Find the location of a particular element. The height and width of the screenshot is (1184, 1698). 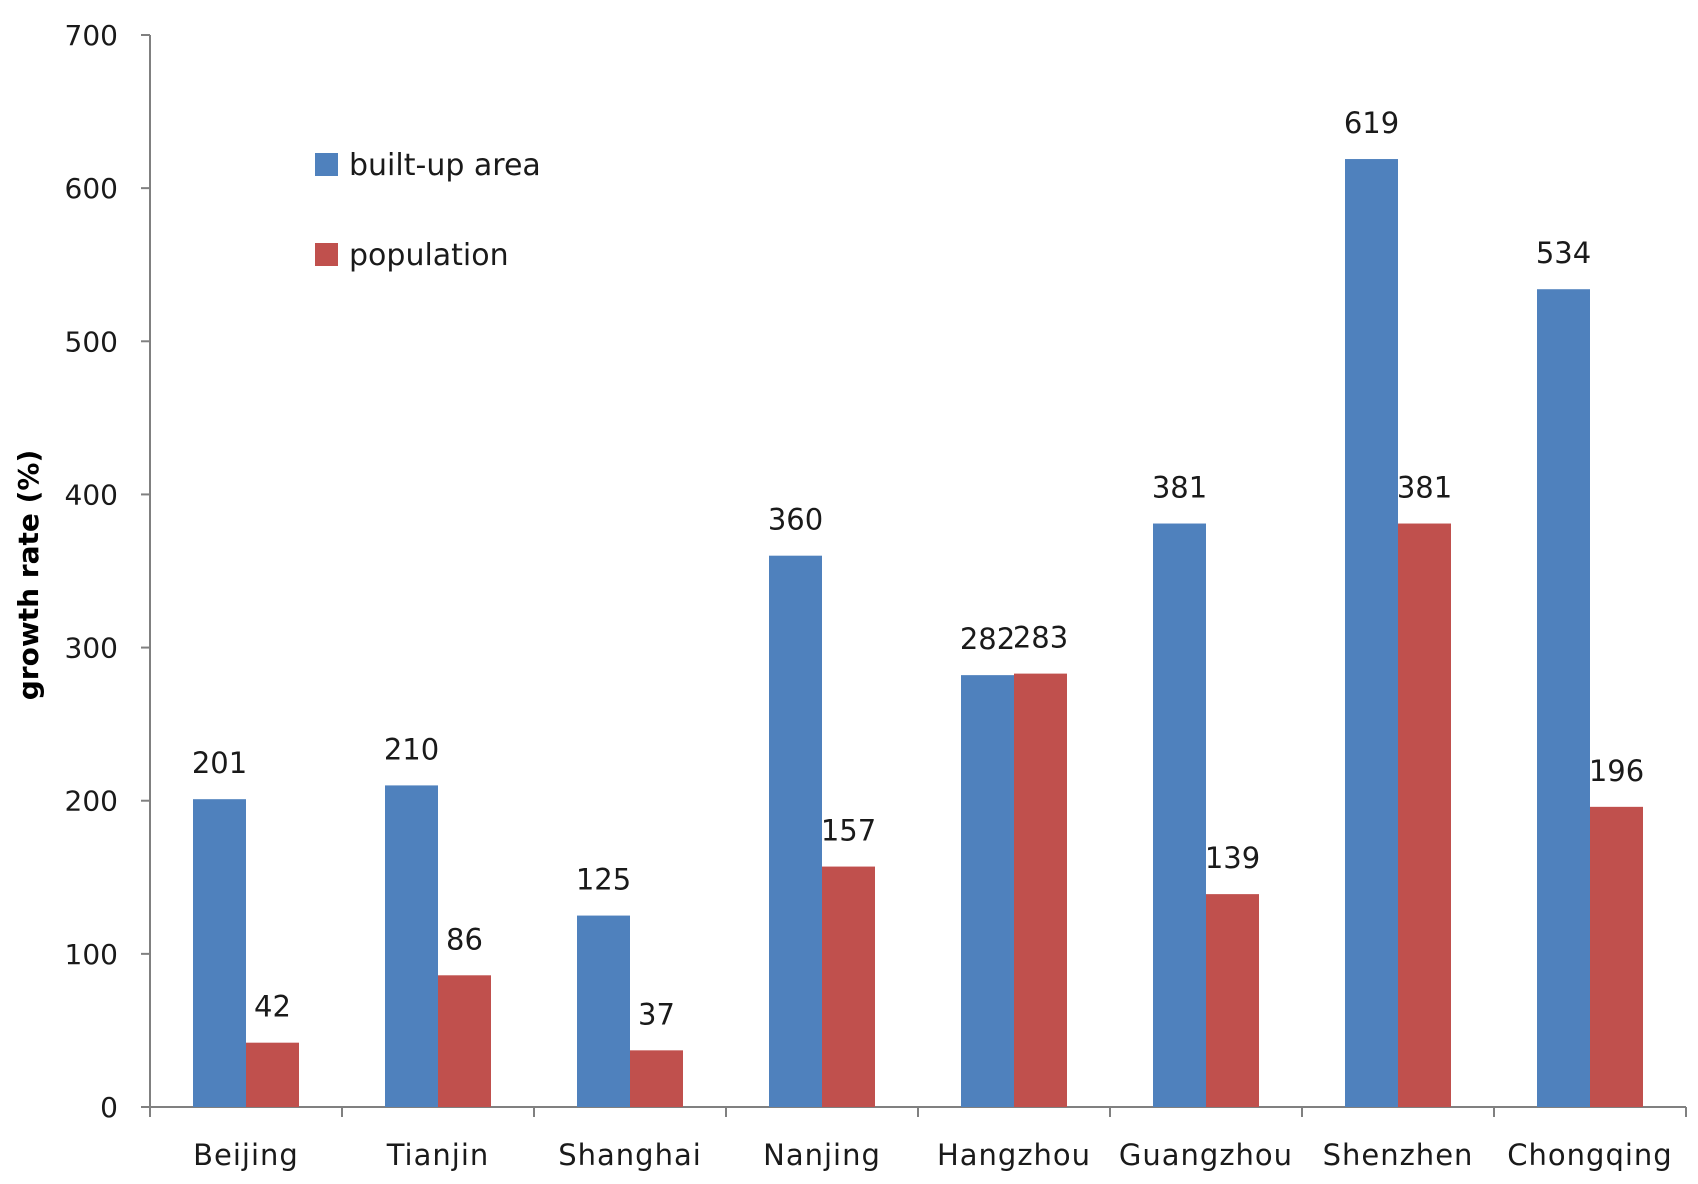

x-category-label: Nanjing is located at coordinates (822, 1155).